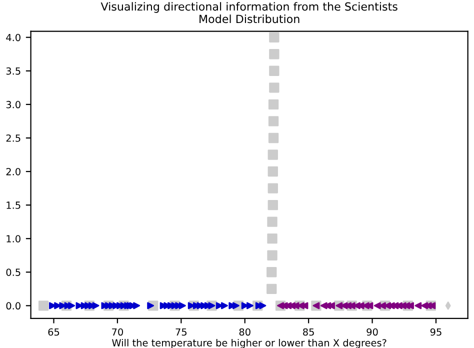  Describe the element at coordinates (117, 332) in the screenshot. I see `x-tick-label: 70` at that location.